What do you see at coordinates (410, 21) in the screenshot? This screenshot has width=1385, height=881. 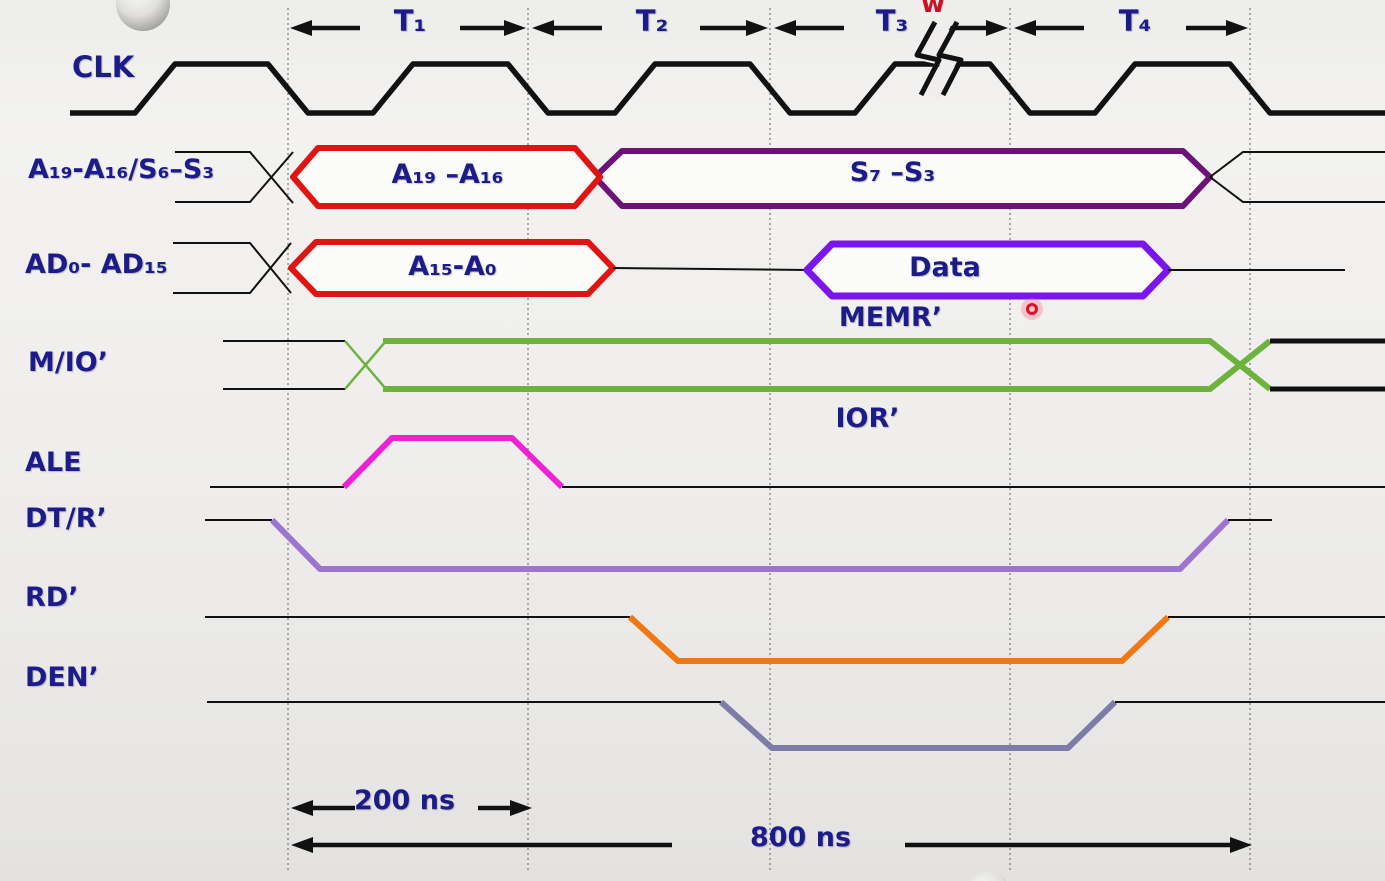 I see `period-label-t1: T₁` at bounding box center [410, 21].